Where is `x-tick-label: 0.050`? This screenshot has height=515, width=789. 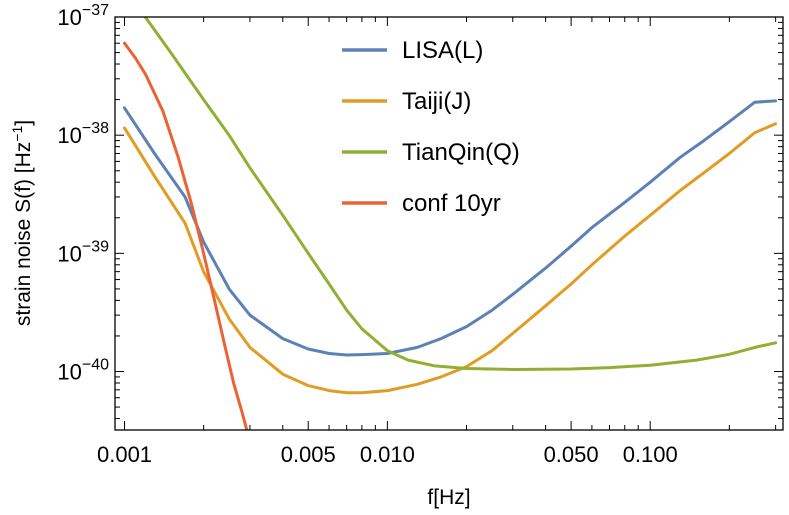 x-tick-label: 0.050 is located at coordinates (571, 454).